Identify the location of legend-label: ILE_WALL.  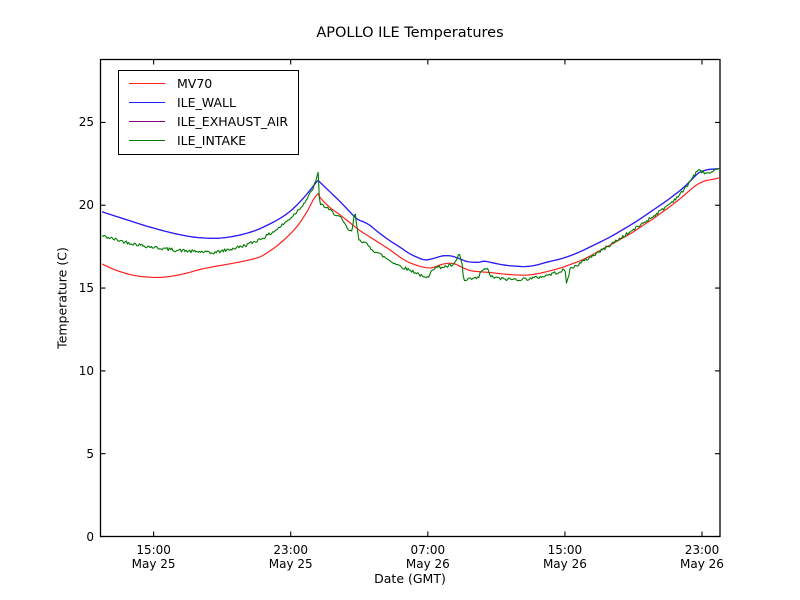
(206, 102).